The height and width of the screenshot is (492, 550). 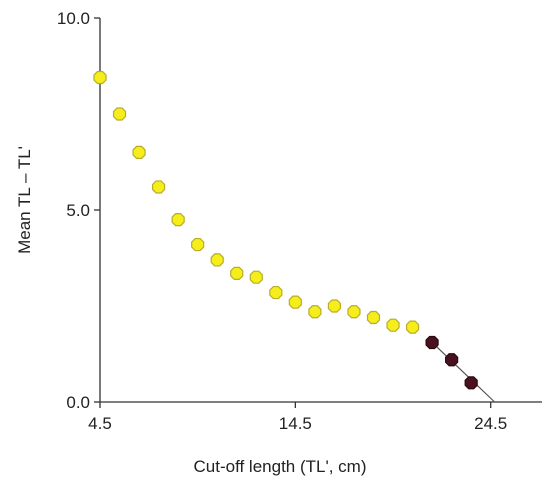 What do you see at coordinates (78, 402) in the screenshot?
I see `y-tick-label: 0.0` at bounding box center [78, 402].